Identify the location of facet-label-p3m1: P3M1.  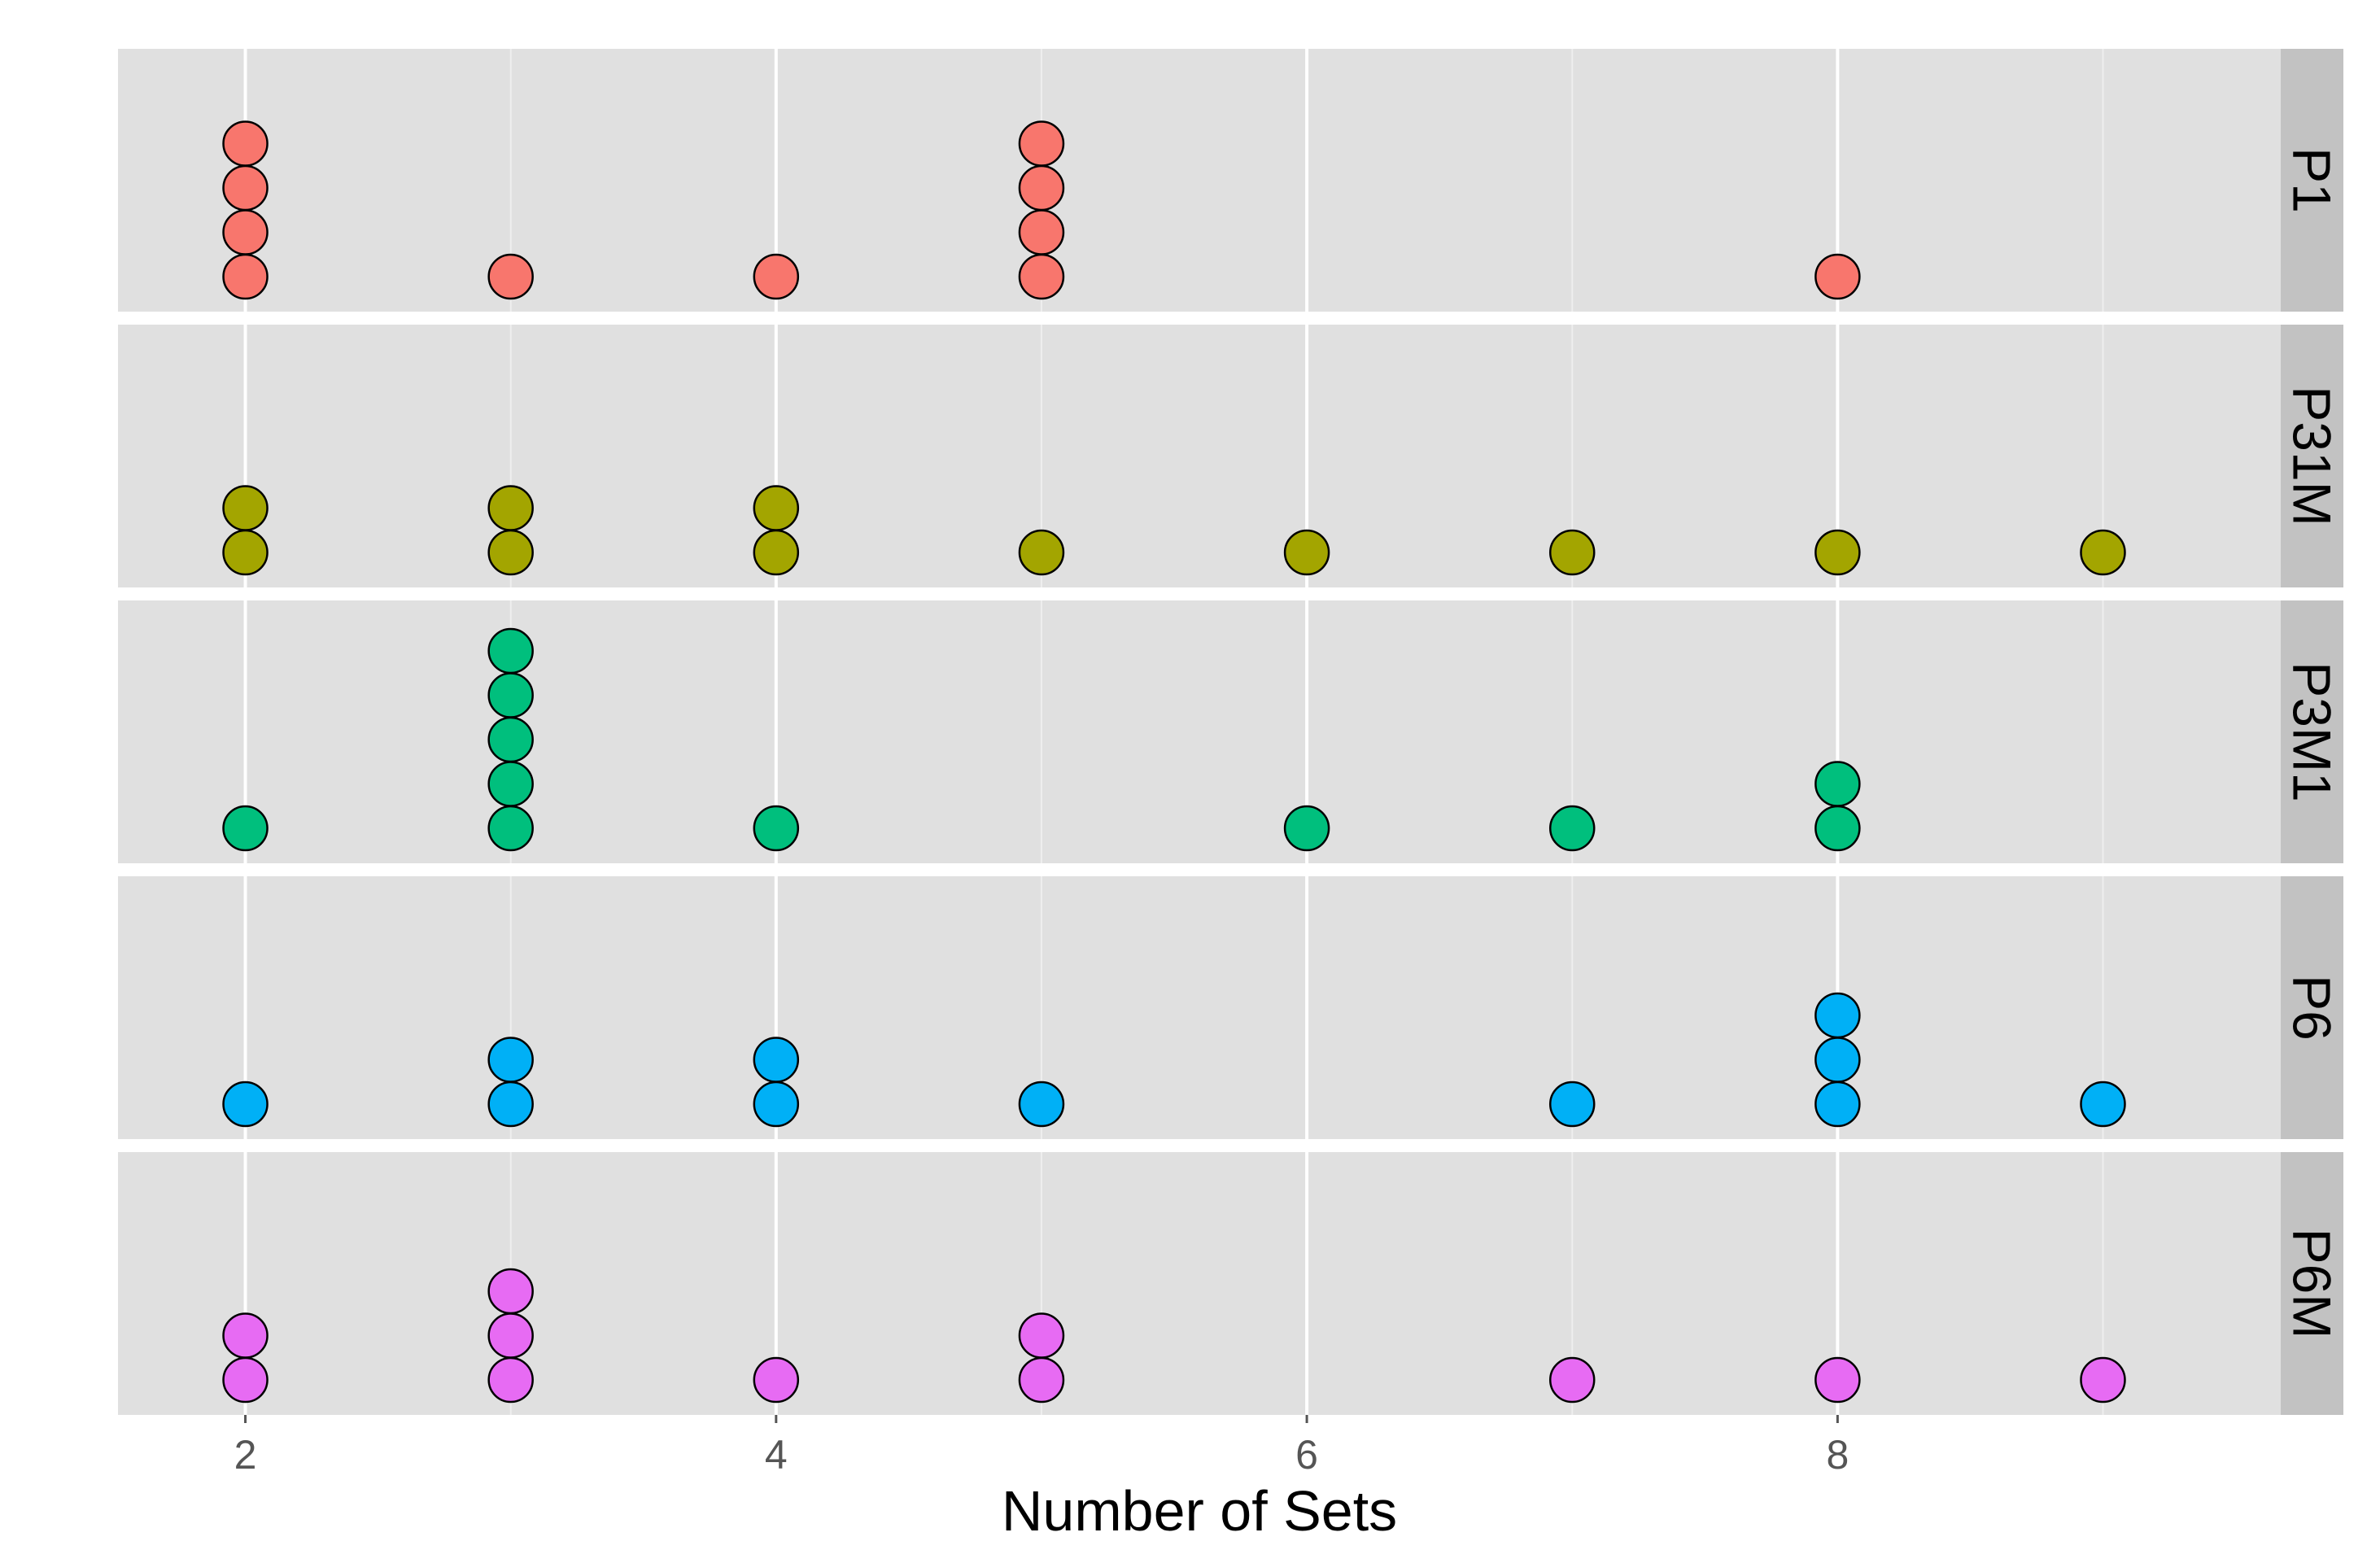
(2312, 731).